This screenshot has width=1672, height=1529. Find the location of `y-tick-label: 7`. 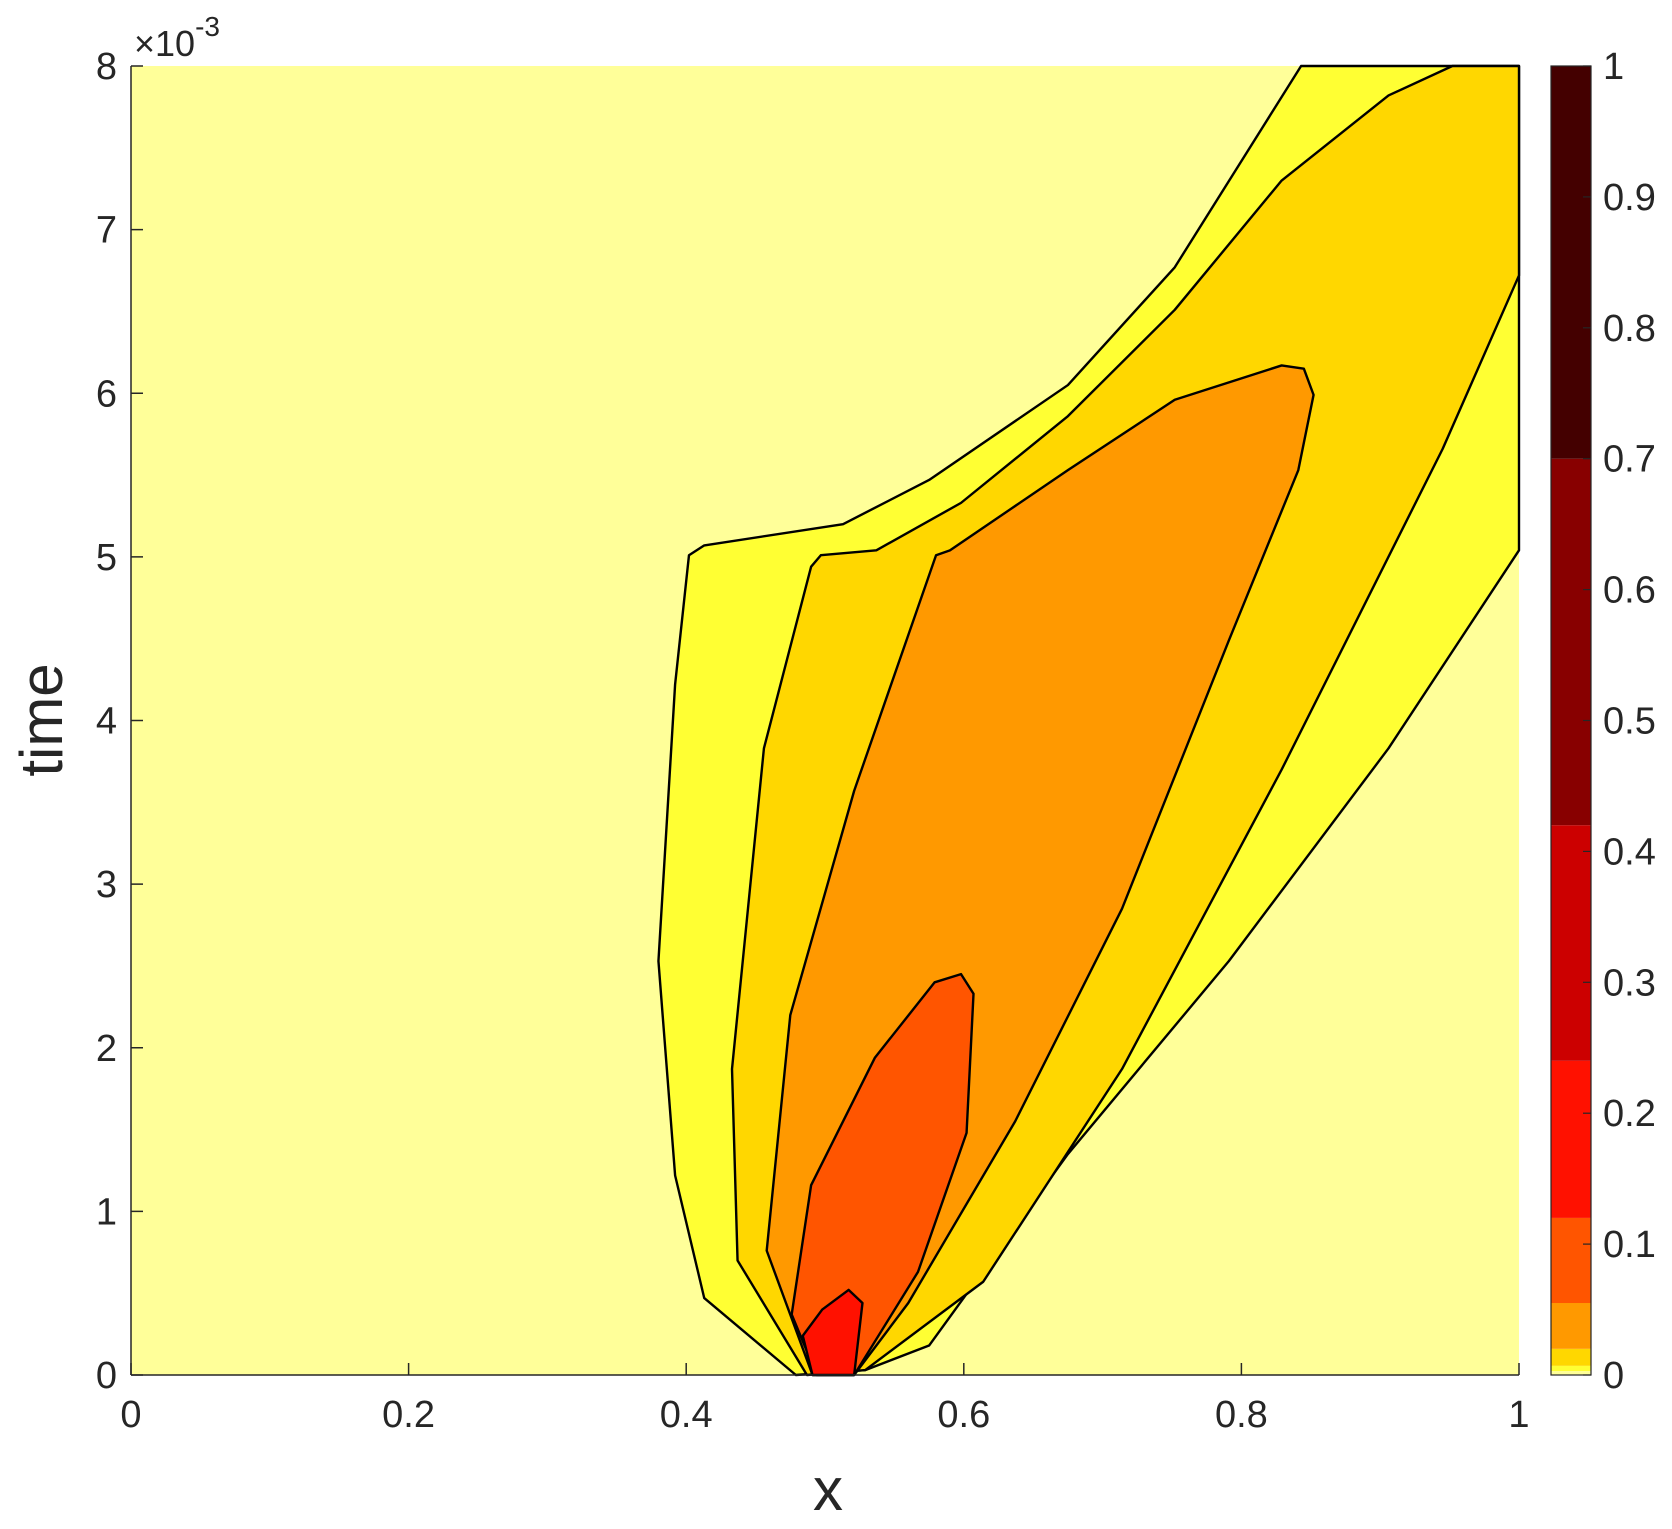

y-tick-label: 7 is located at coordinates (106, 231).